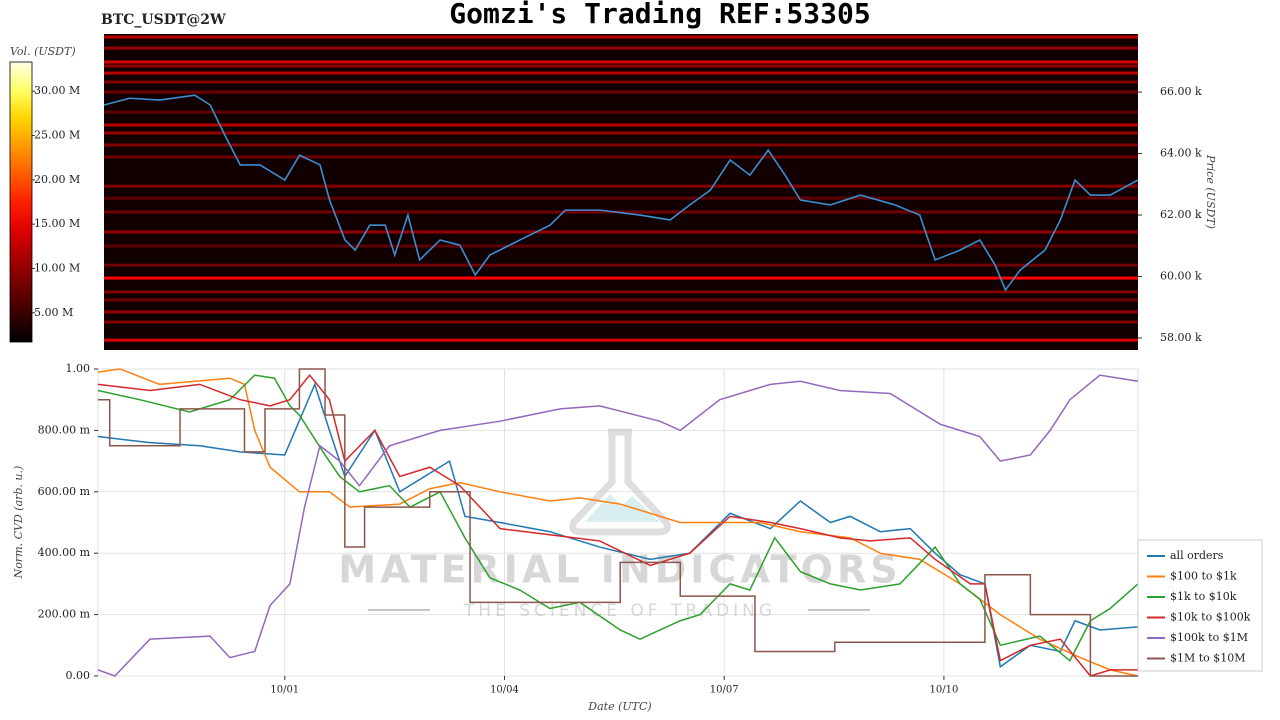 The height and width of the screenshot is (720, 1280). Describe the element at coordinates (504, 690) in the screenshot. I see `x-tick-label: 10/04` at that location.